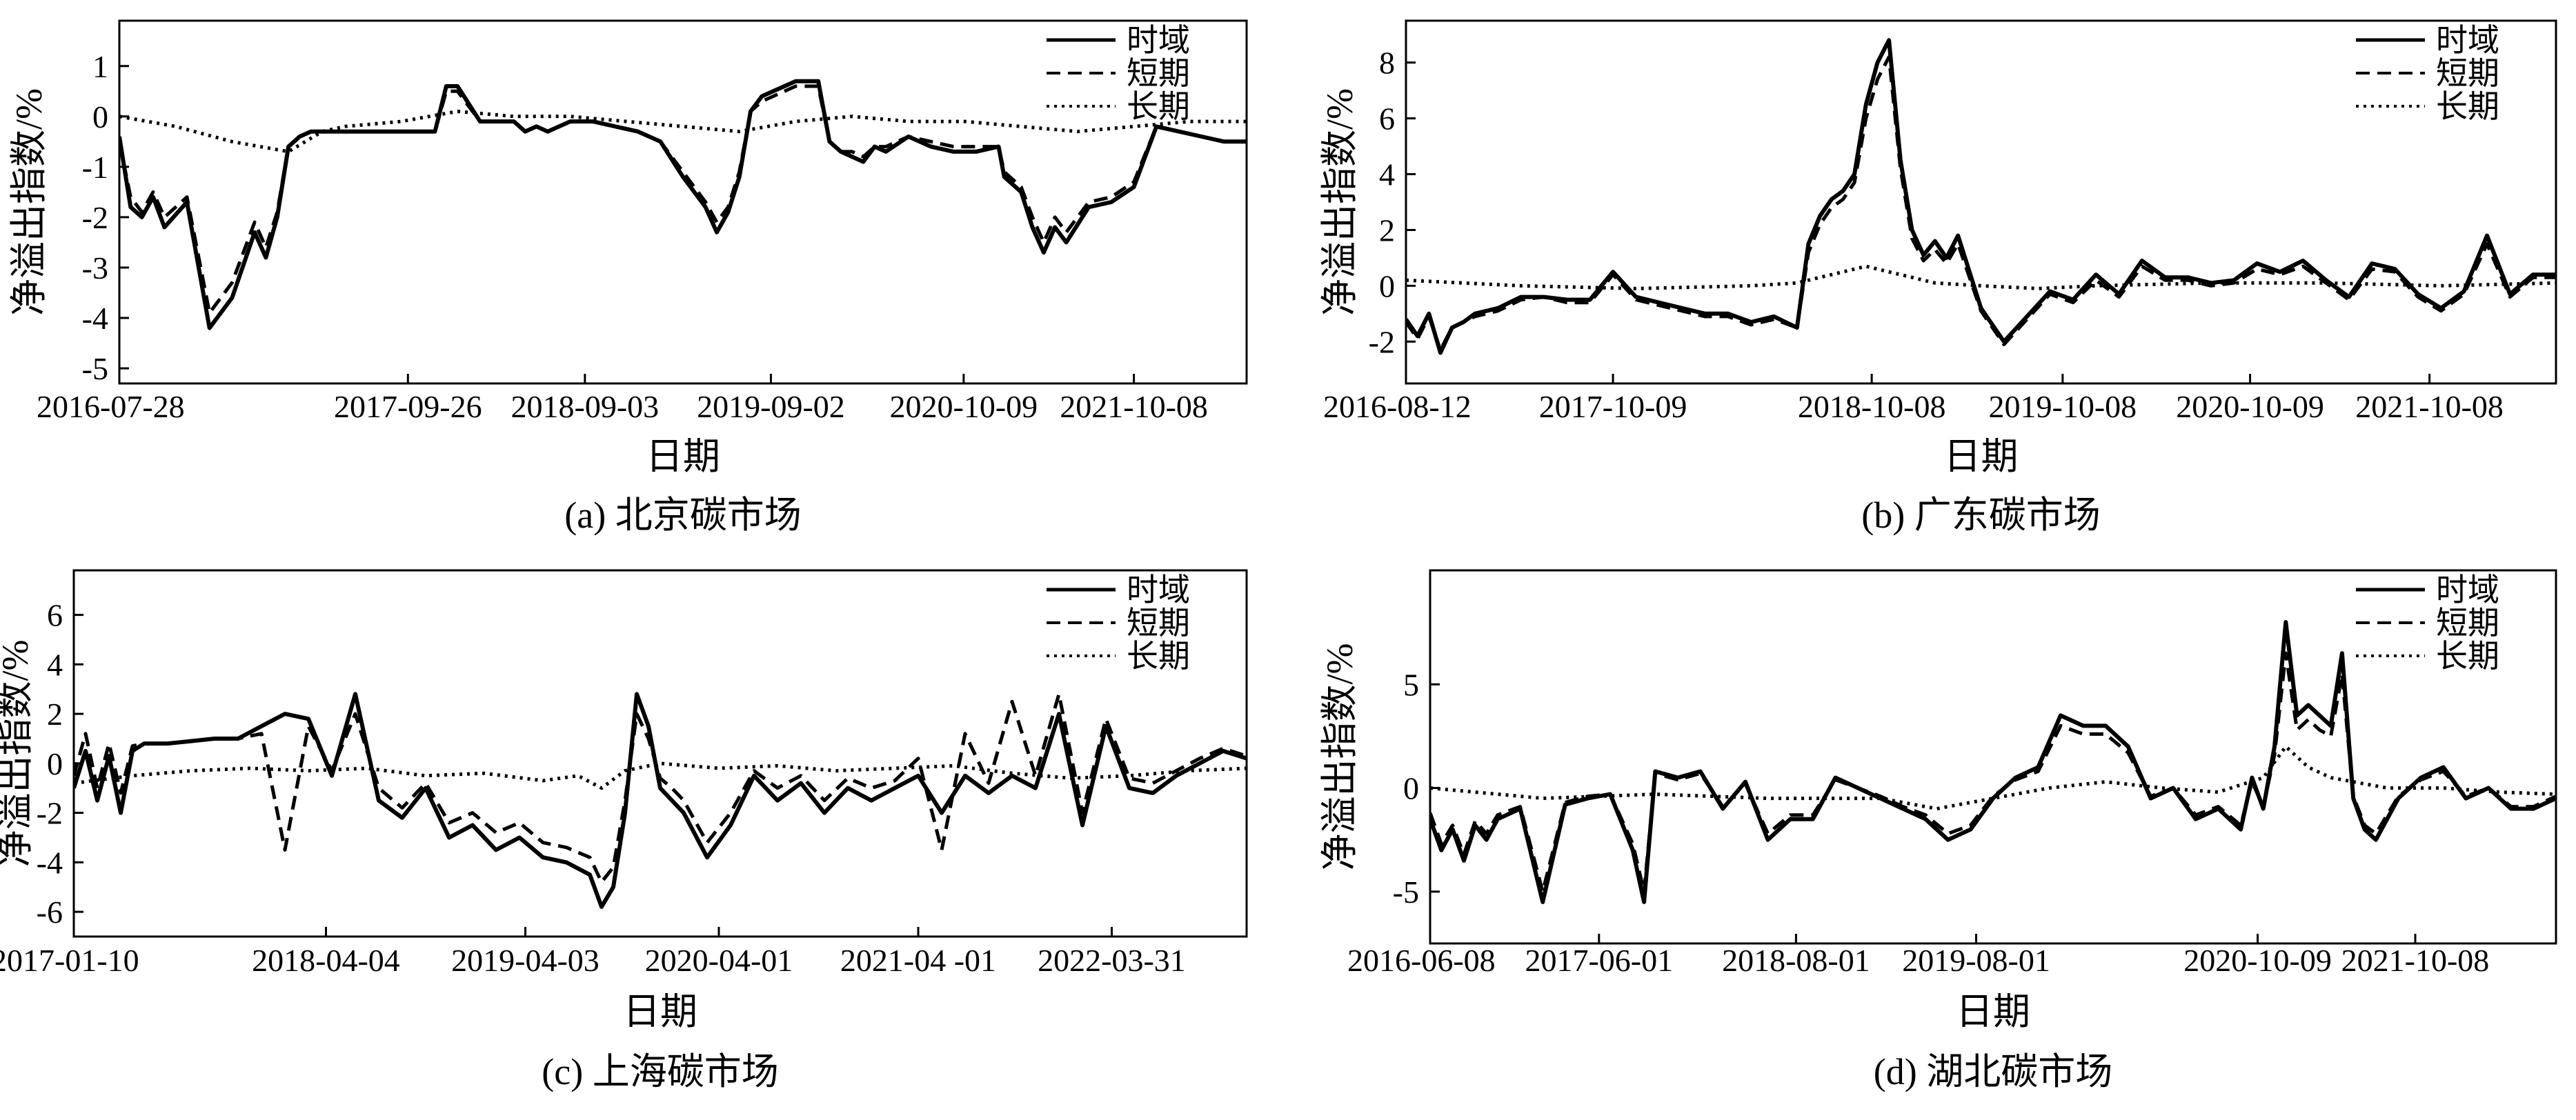 Image resolution: width=2576 pixels, height=1120 pixels. What do you see at coordinates (1599, 960) in the screenshot?
I see `x-tick-label: 2017-06-01` at bounding box center [1599, 960].